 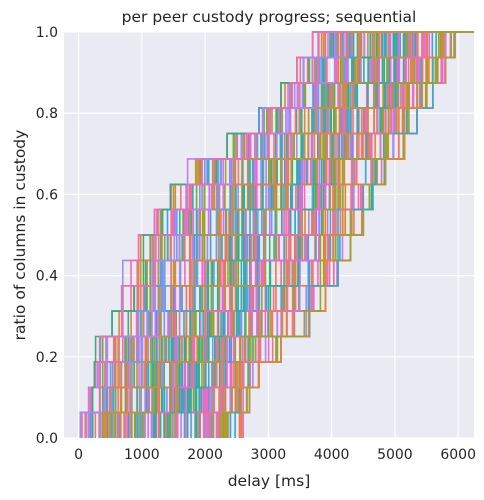 I want to click on y-tick-label: 0.0, so click(x=47, y=439).